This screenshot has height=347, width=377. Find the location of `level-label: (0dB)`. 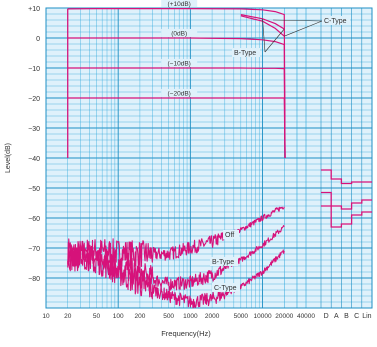

level-label: (0dB) is located at coordinates (179, 34).